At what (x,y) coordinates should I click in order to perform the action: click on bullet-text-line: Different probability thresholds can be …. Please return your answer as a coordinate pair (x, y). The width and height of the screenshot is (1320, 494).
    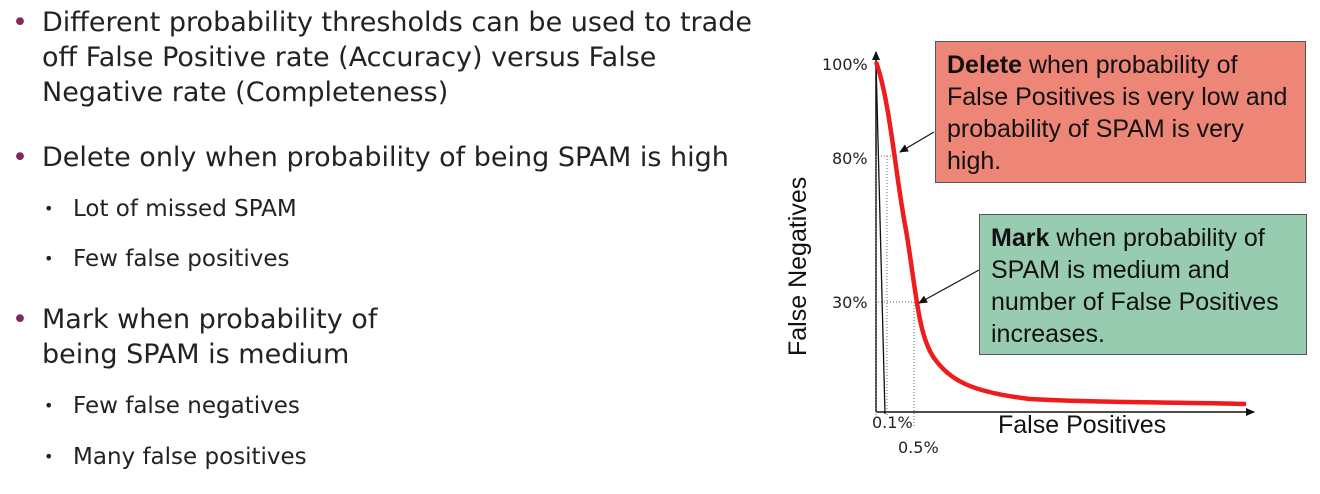
    Looking at the image, I should click on (397, 22).